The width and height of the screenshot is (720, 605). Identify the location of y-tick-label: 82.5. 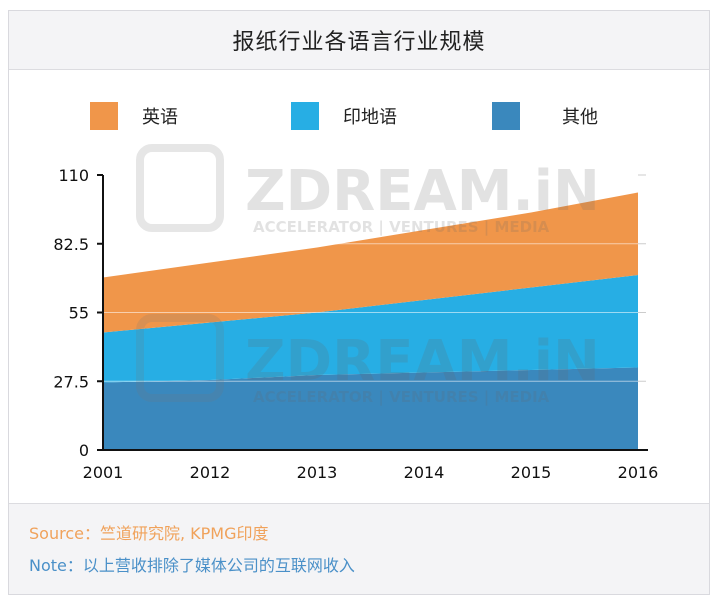
(71, 244).